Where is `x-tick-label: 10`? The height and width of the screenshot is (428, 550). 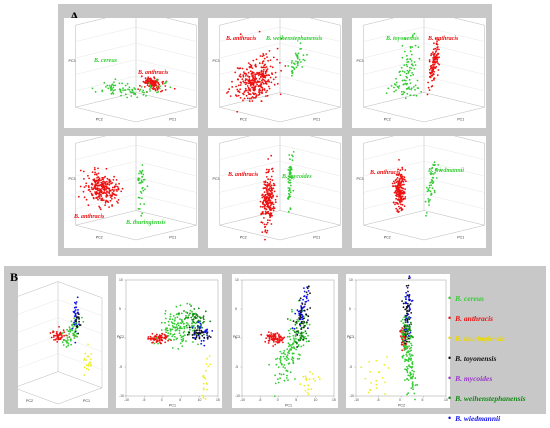 x-tick-label: 10 is located at coordinates (316, 400).